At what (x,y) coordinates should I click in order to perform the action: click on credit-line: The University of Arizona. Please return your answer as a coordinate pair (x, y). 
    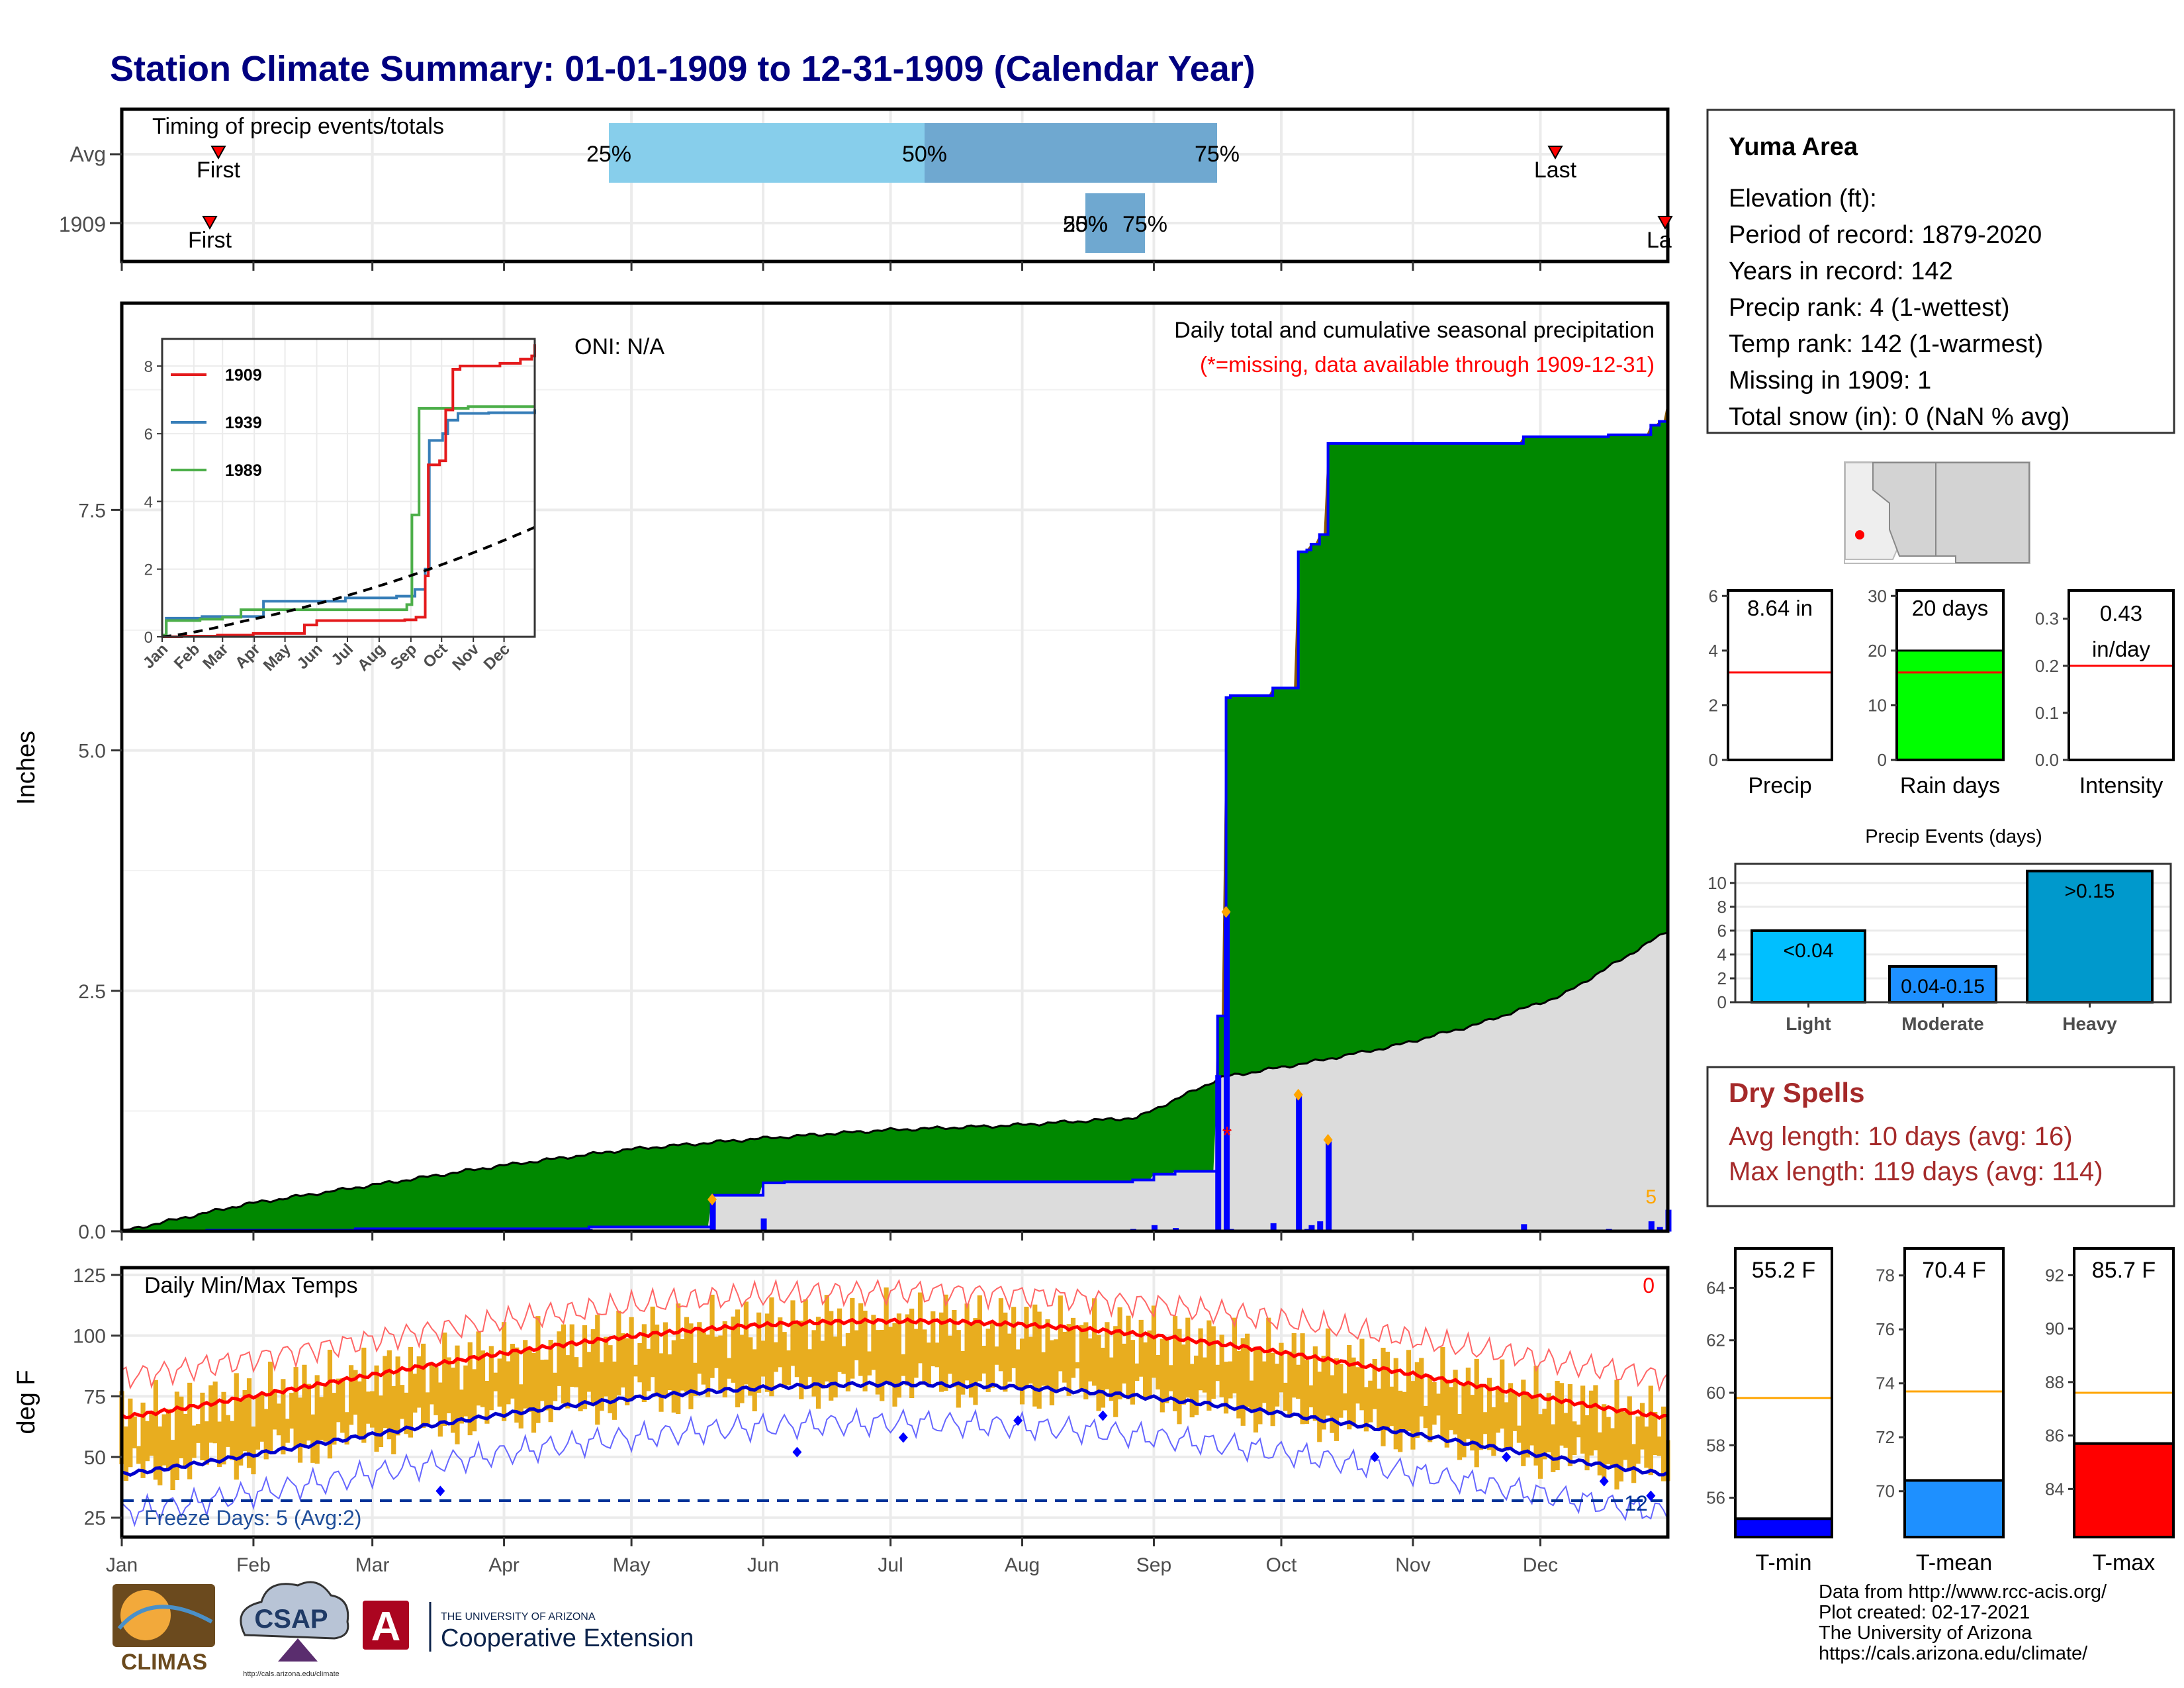
    Looking at the image, I should click on (1925, 1633).